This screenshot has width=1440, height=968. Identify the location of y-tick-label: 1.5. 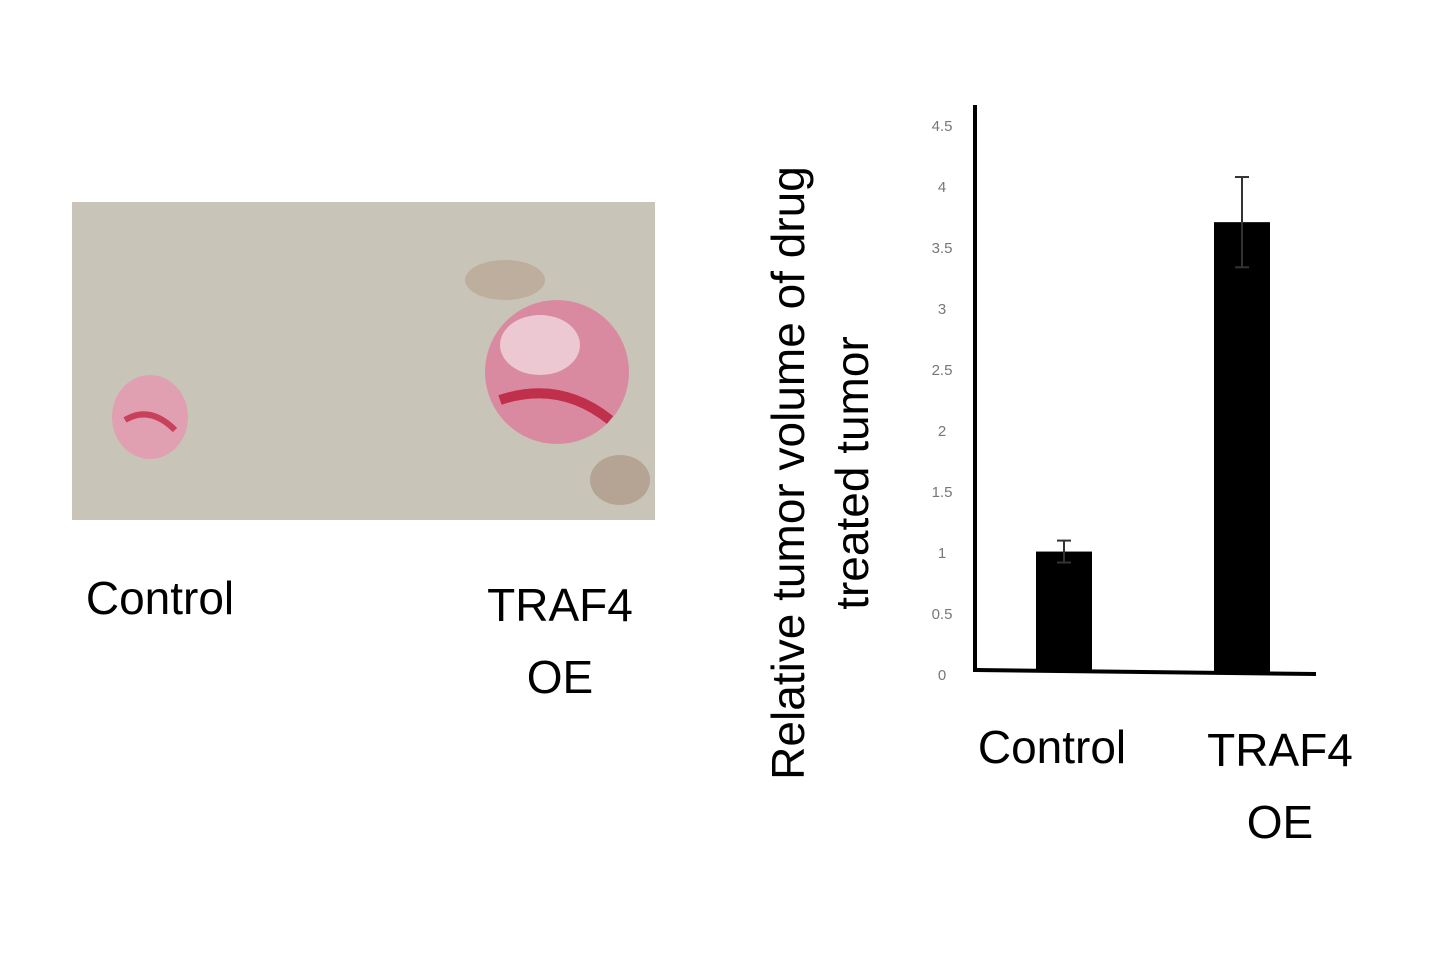
(942, 492).